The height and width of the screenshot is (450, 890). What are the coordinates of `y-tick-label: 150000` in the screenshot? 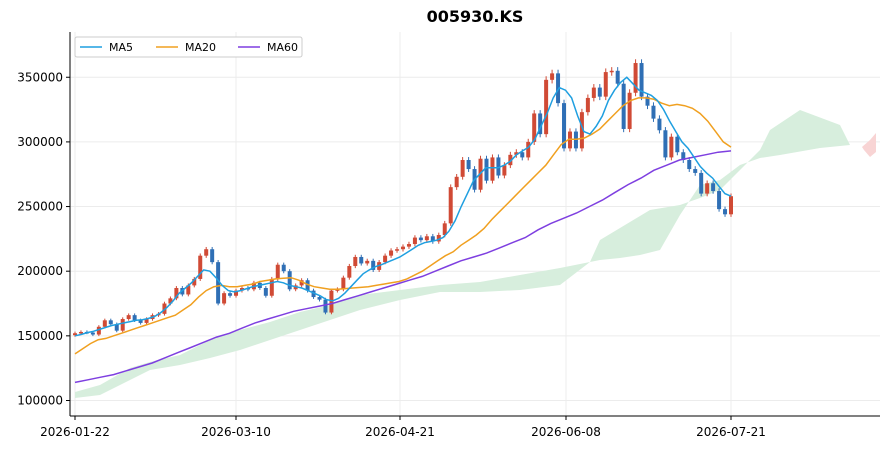 It's located at (40, 336).